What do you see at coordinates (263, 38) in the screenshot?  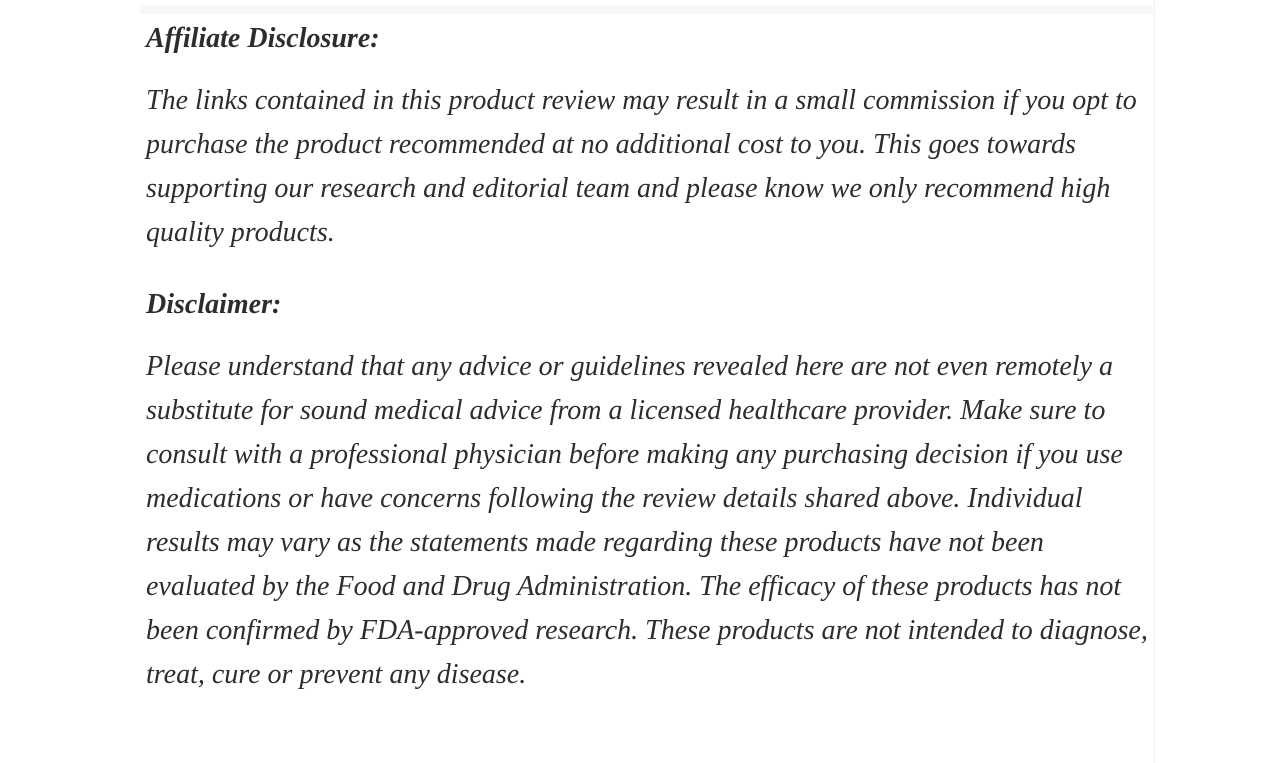 I see `affiliate-disclosure-heading: Affiliate Disclosure:` at bounding box center [263, 38].